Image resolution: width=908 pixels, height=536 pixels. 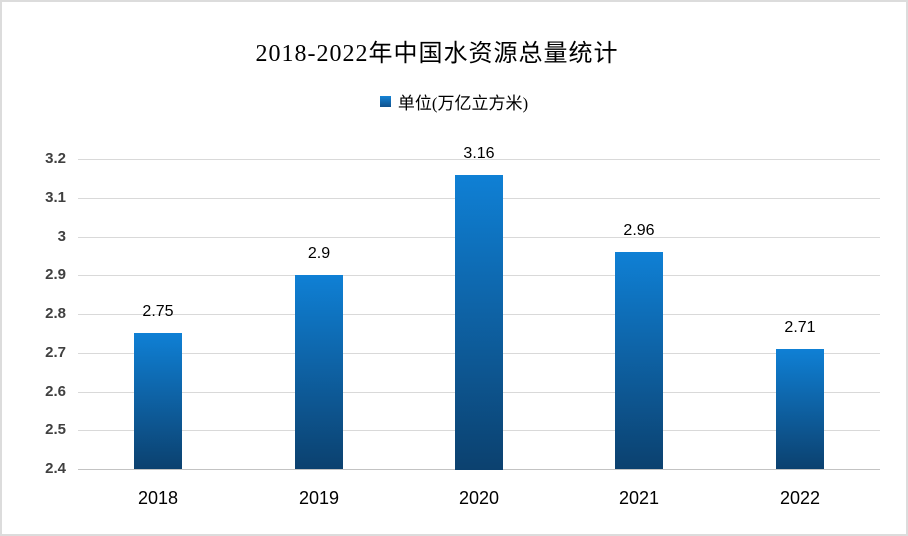 I want to click on bar-value-label: 2.71, so click(x=800, y=327).